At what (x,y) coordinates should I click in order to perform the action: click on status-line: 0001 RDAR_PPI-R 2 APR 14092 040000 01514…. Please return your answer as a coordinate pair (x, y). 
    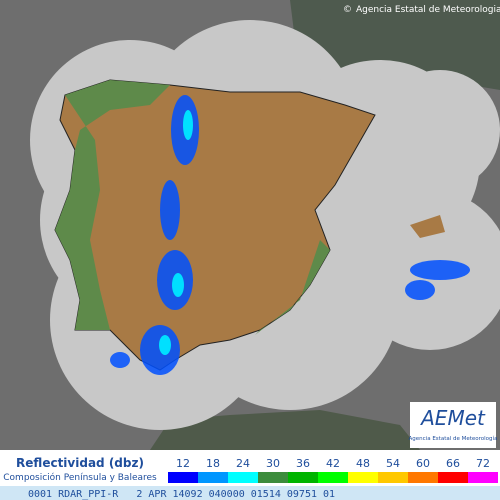
    Looking at the image, I should click on (181, 494).